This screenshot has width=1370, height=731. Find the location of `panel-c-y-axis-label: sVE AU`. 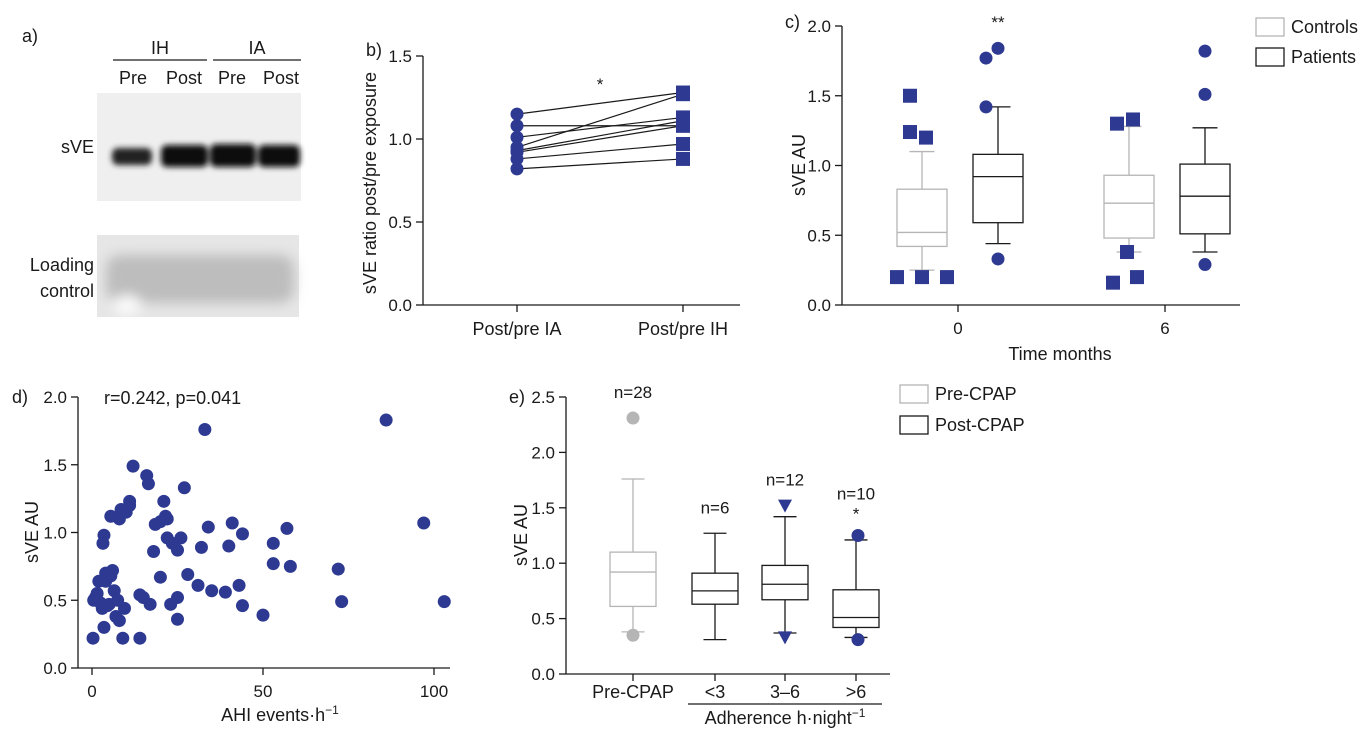

panel-c-y-axis-label: sVE AU is located at coordinates (799, 165).